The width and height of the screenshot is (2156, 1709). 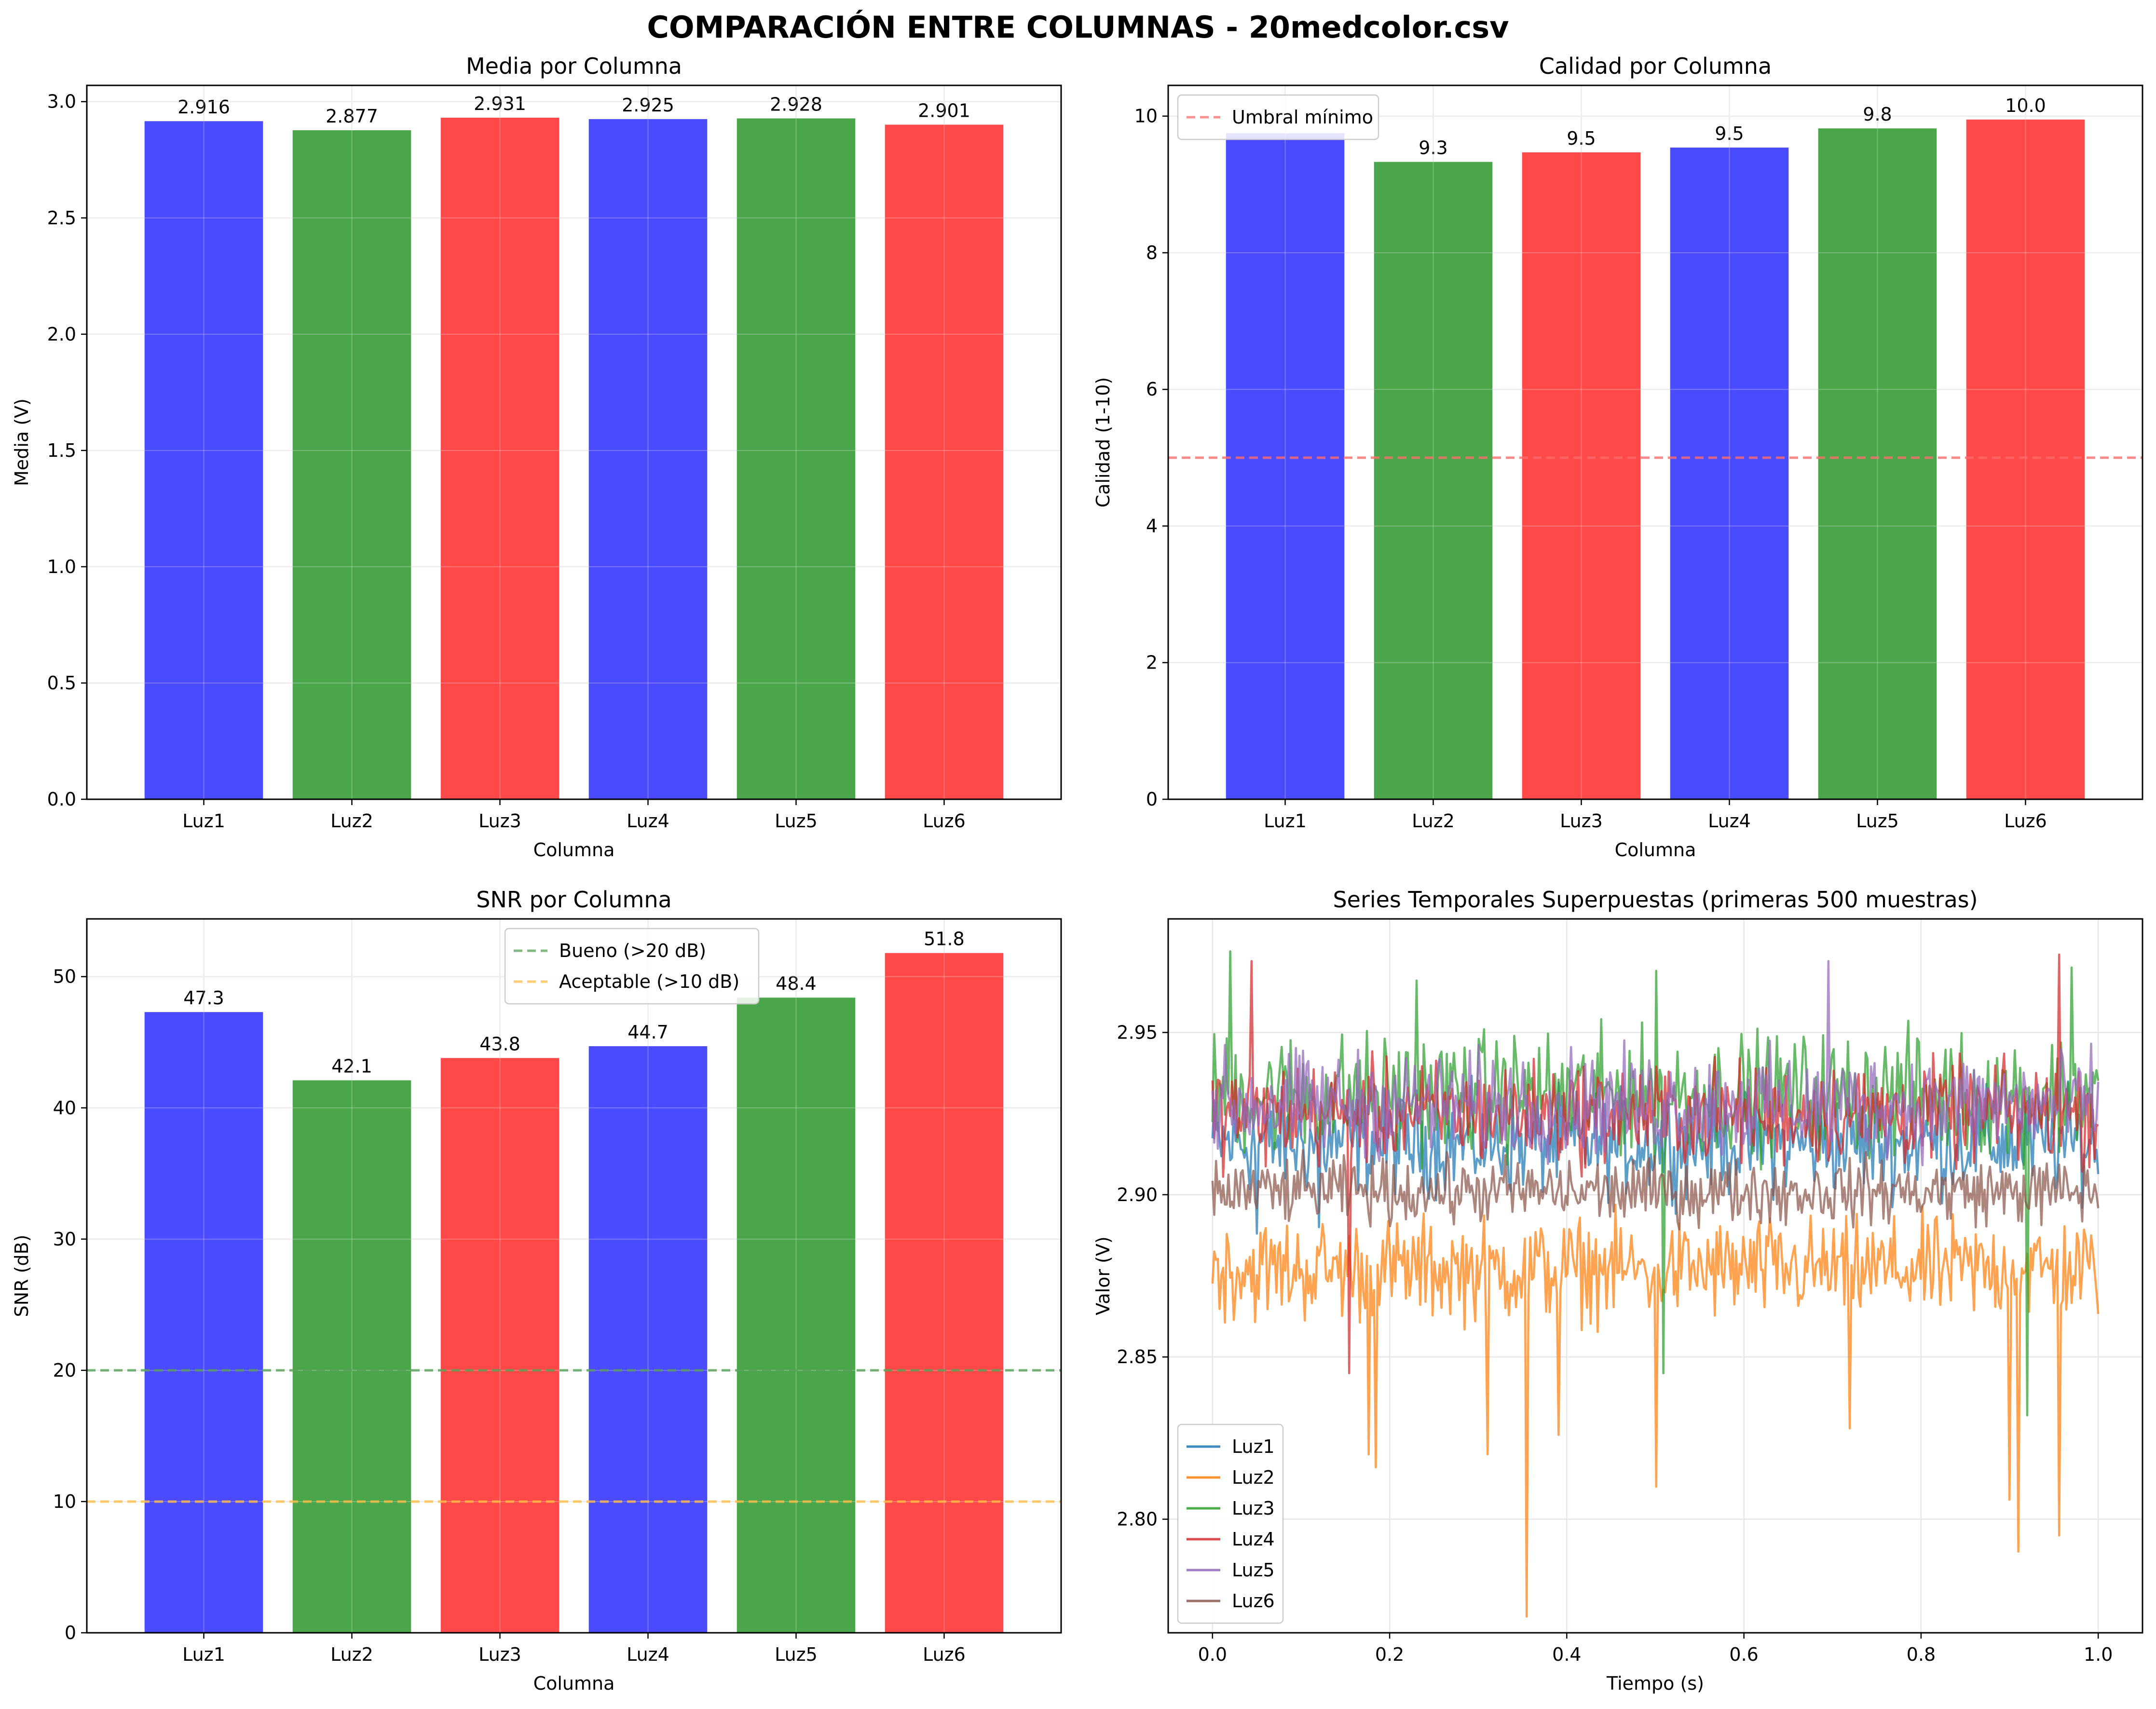 What do you see at coordinates (21, 1276) in the screenshot?
I see `y-axis-label: SNR (dB)` at bounding box center [21, 1276].